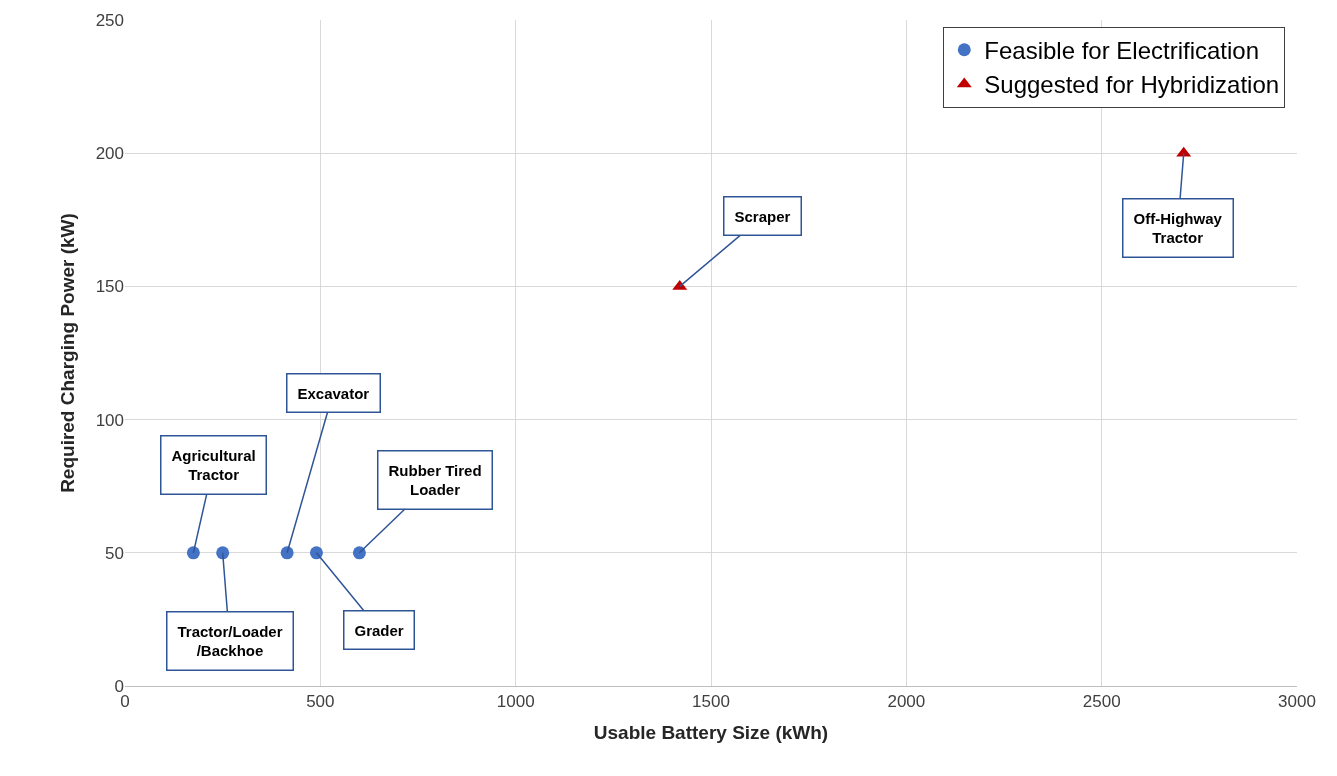 This screenshot has height=776, width=1337. What do you see at coordinates (119, 686) in the screenshot?
I see `y-tick-label: 0` at bounding box center [119, 686].